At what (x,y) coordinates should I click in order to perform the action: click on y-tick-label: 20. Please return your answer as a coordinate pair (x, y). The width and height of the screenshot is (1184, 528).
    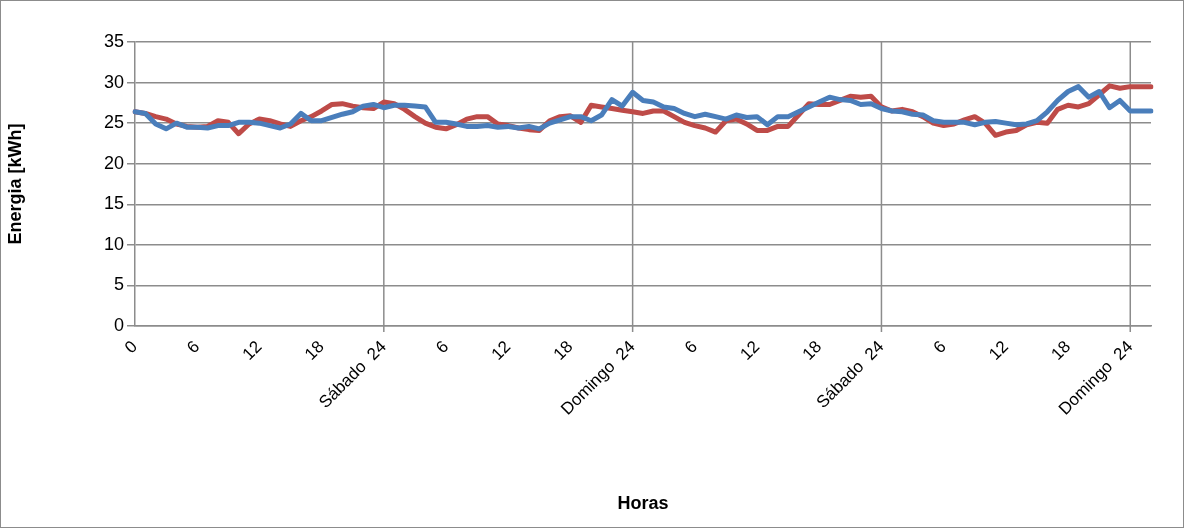
    Looking at the image, I should click on (113, 162).